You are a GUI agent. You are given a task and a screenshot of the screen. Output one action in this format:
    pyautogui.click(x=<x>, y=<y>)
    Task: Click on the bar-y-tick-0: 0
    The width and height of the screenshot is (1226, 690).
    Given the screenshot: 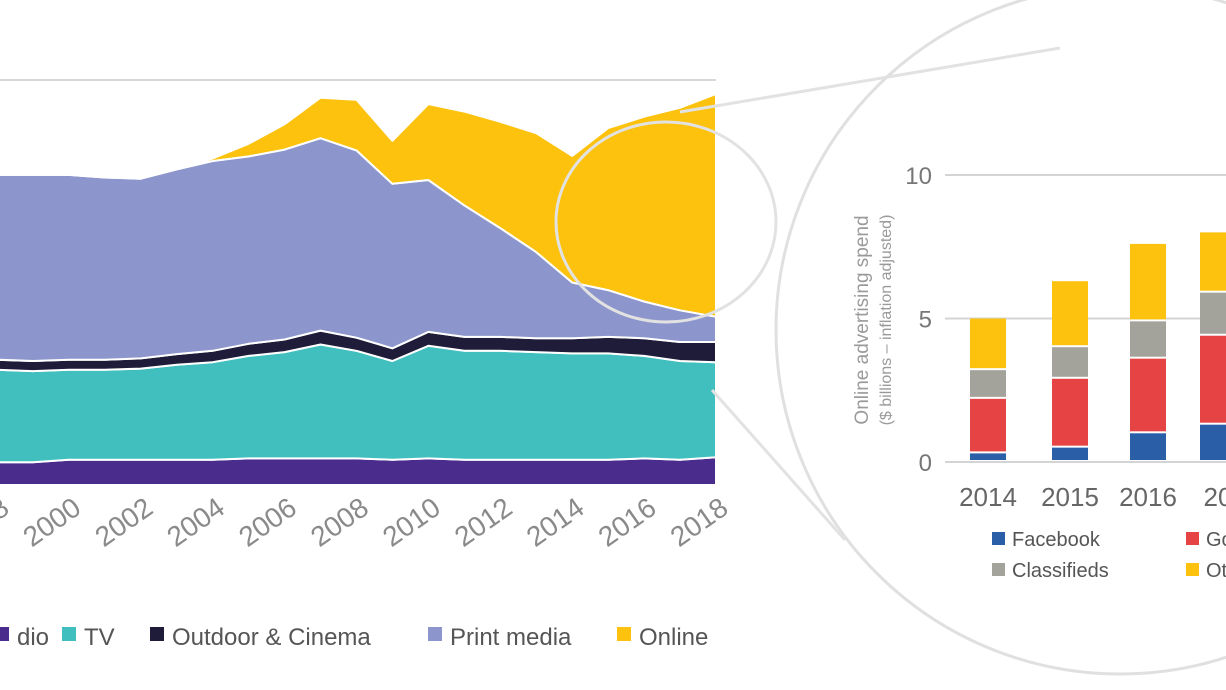 What is the action you would take?
    pyautogui.click(x=925, y=463)
    